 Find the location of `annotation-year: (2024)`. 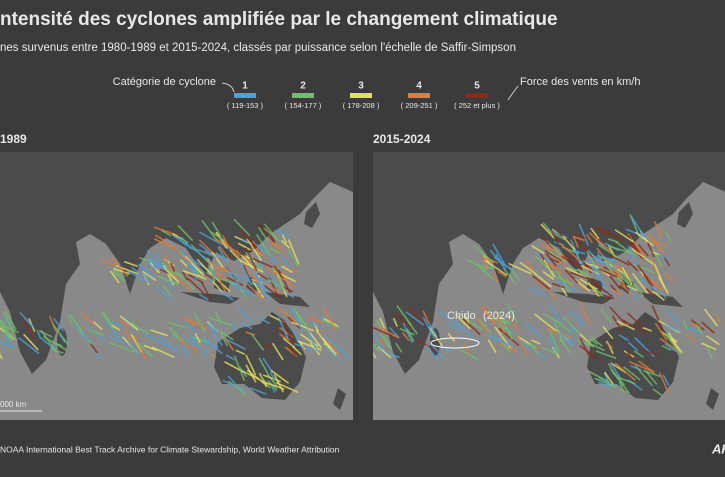

annotation-year: (2024) is located at coordinates (499, 316).